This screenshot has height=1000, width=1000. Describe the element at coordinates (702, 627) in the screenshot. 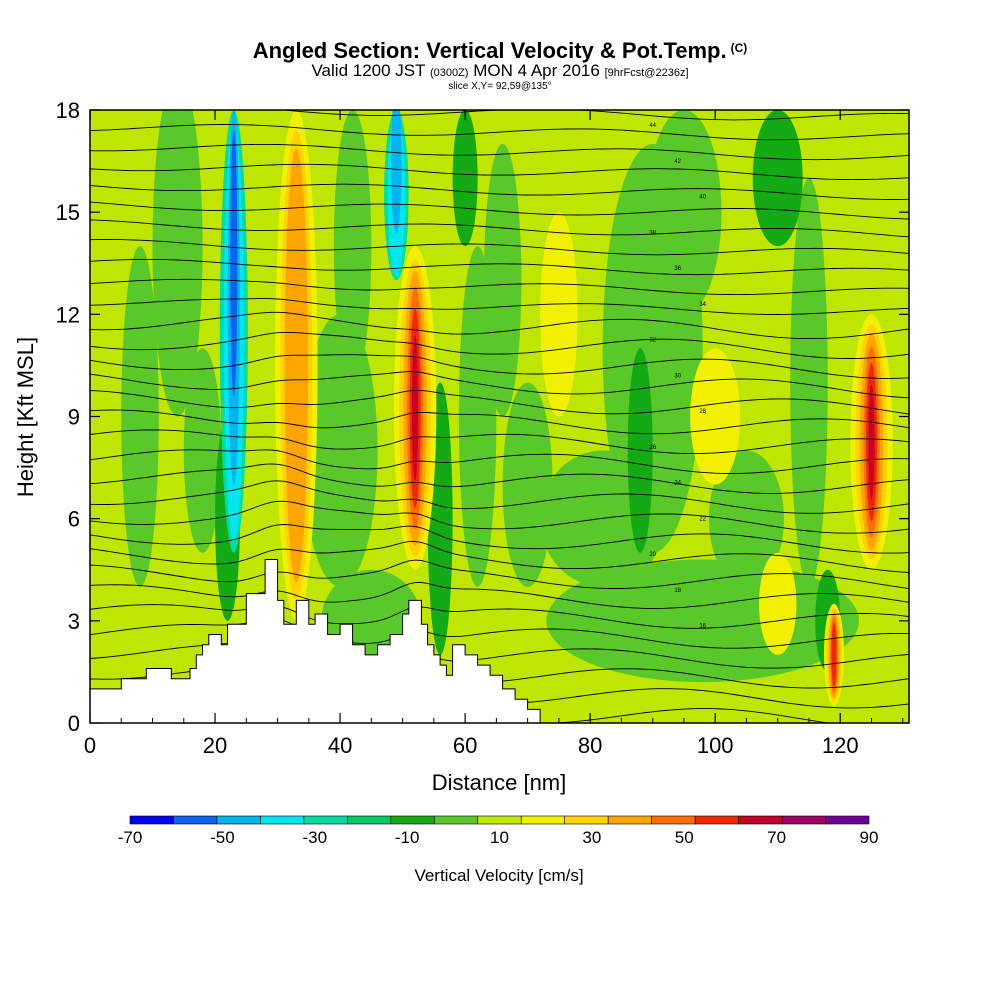

I see `isentrope-label: 16` at that location.